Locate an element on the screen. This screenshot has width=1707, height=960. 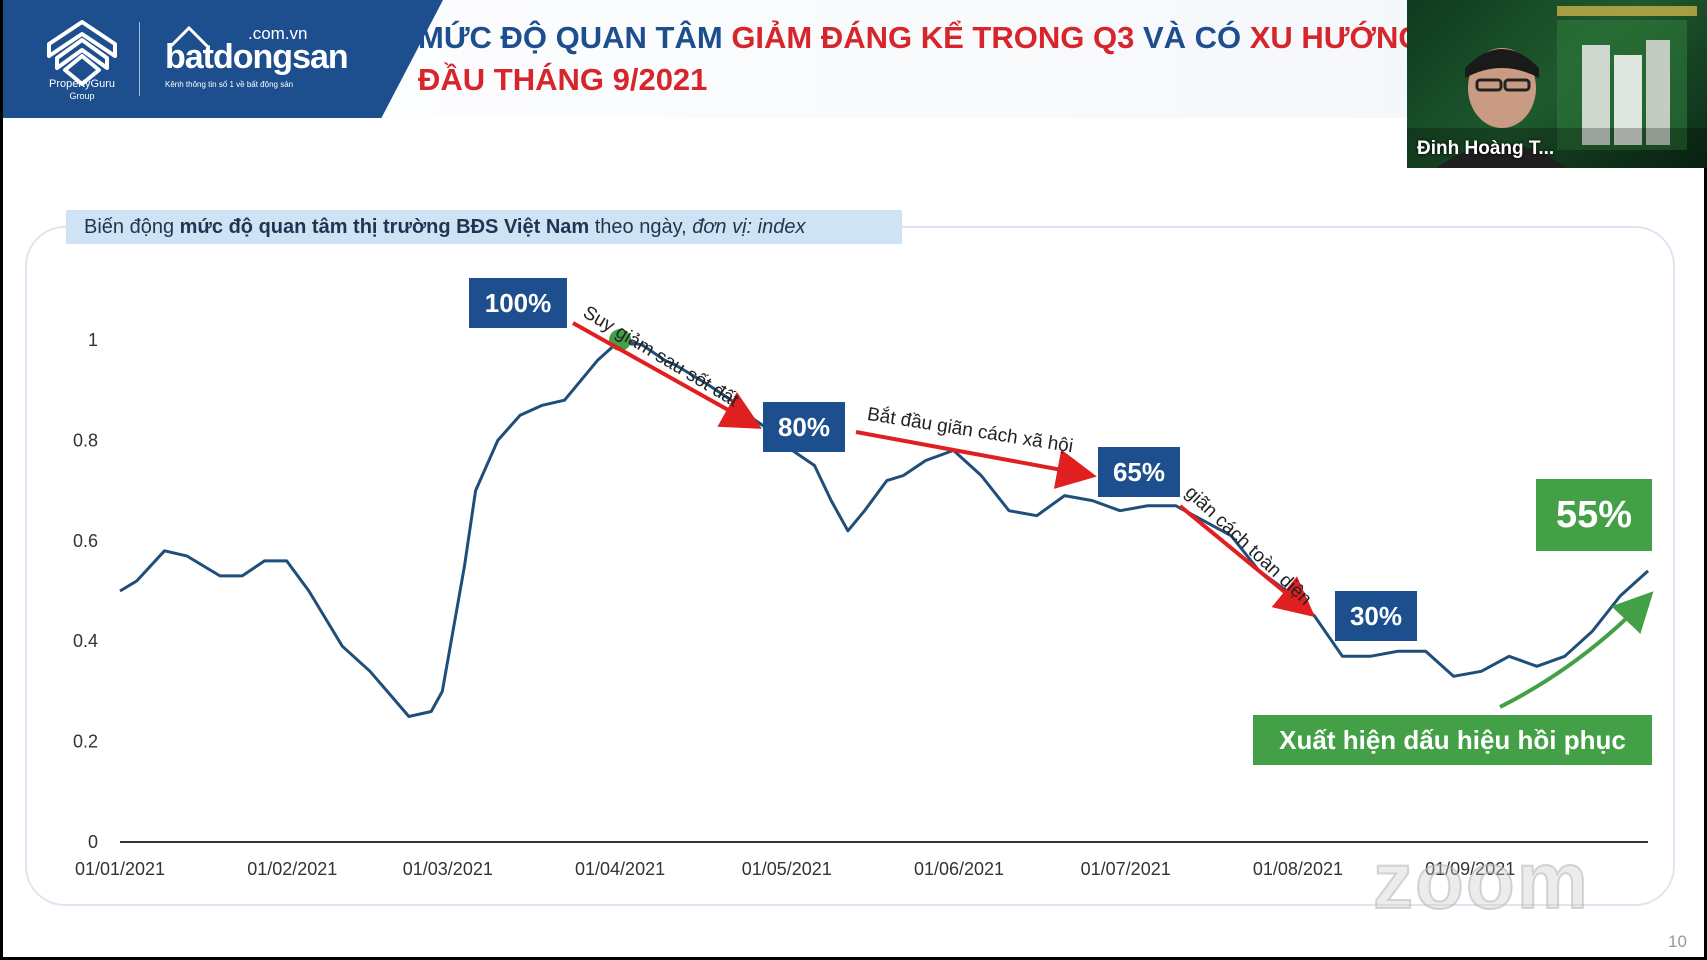
x-tick-label: 01/09/2021 is located at coordinates (1470, 869).